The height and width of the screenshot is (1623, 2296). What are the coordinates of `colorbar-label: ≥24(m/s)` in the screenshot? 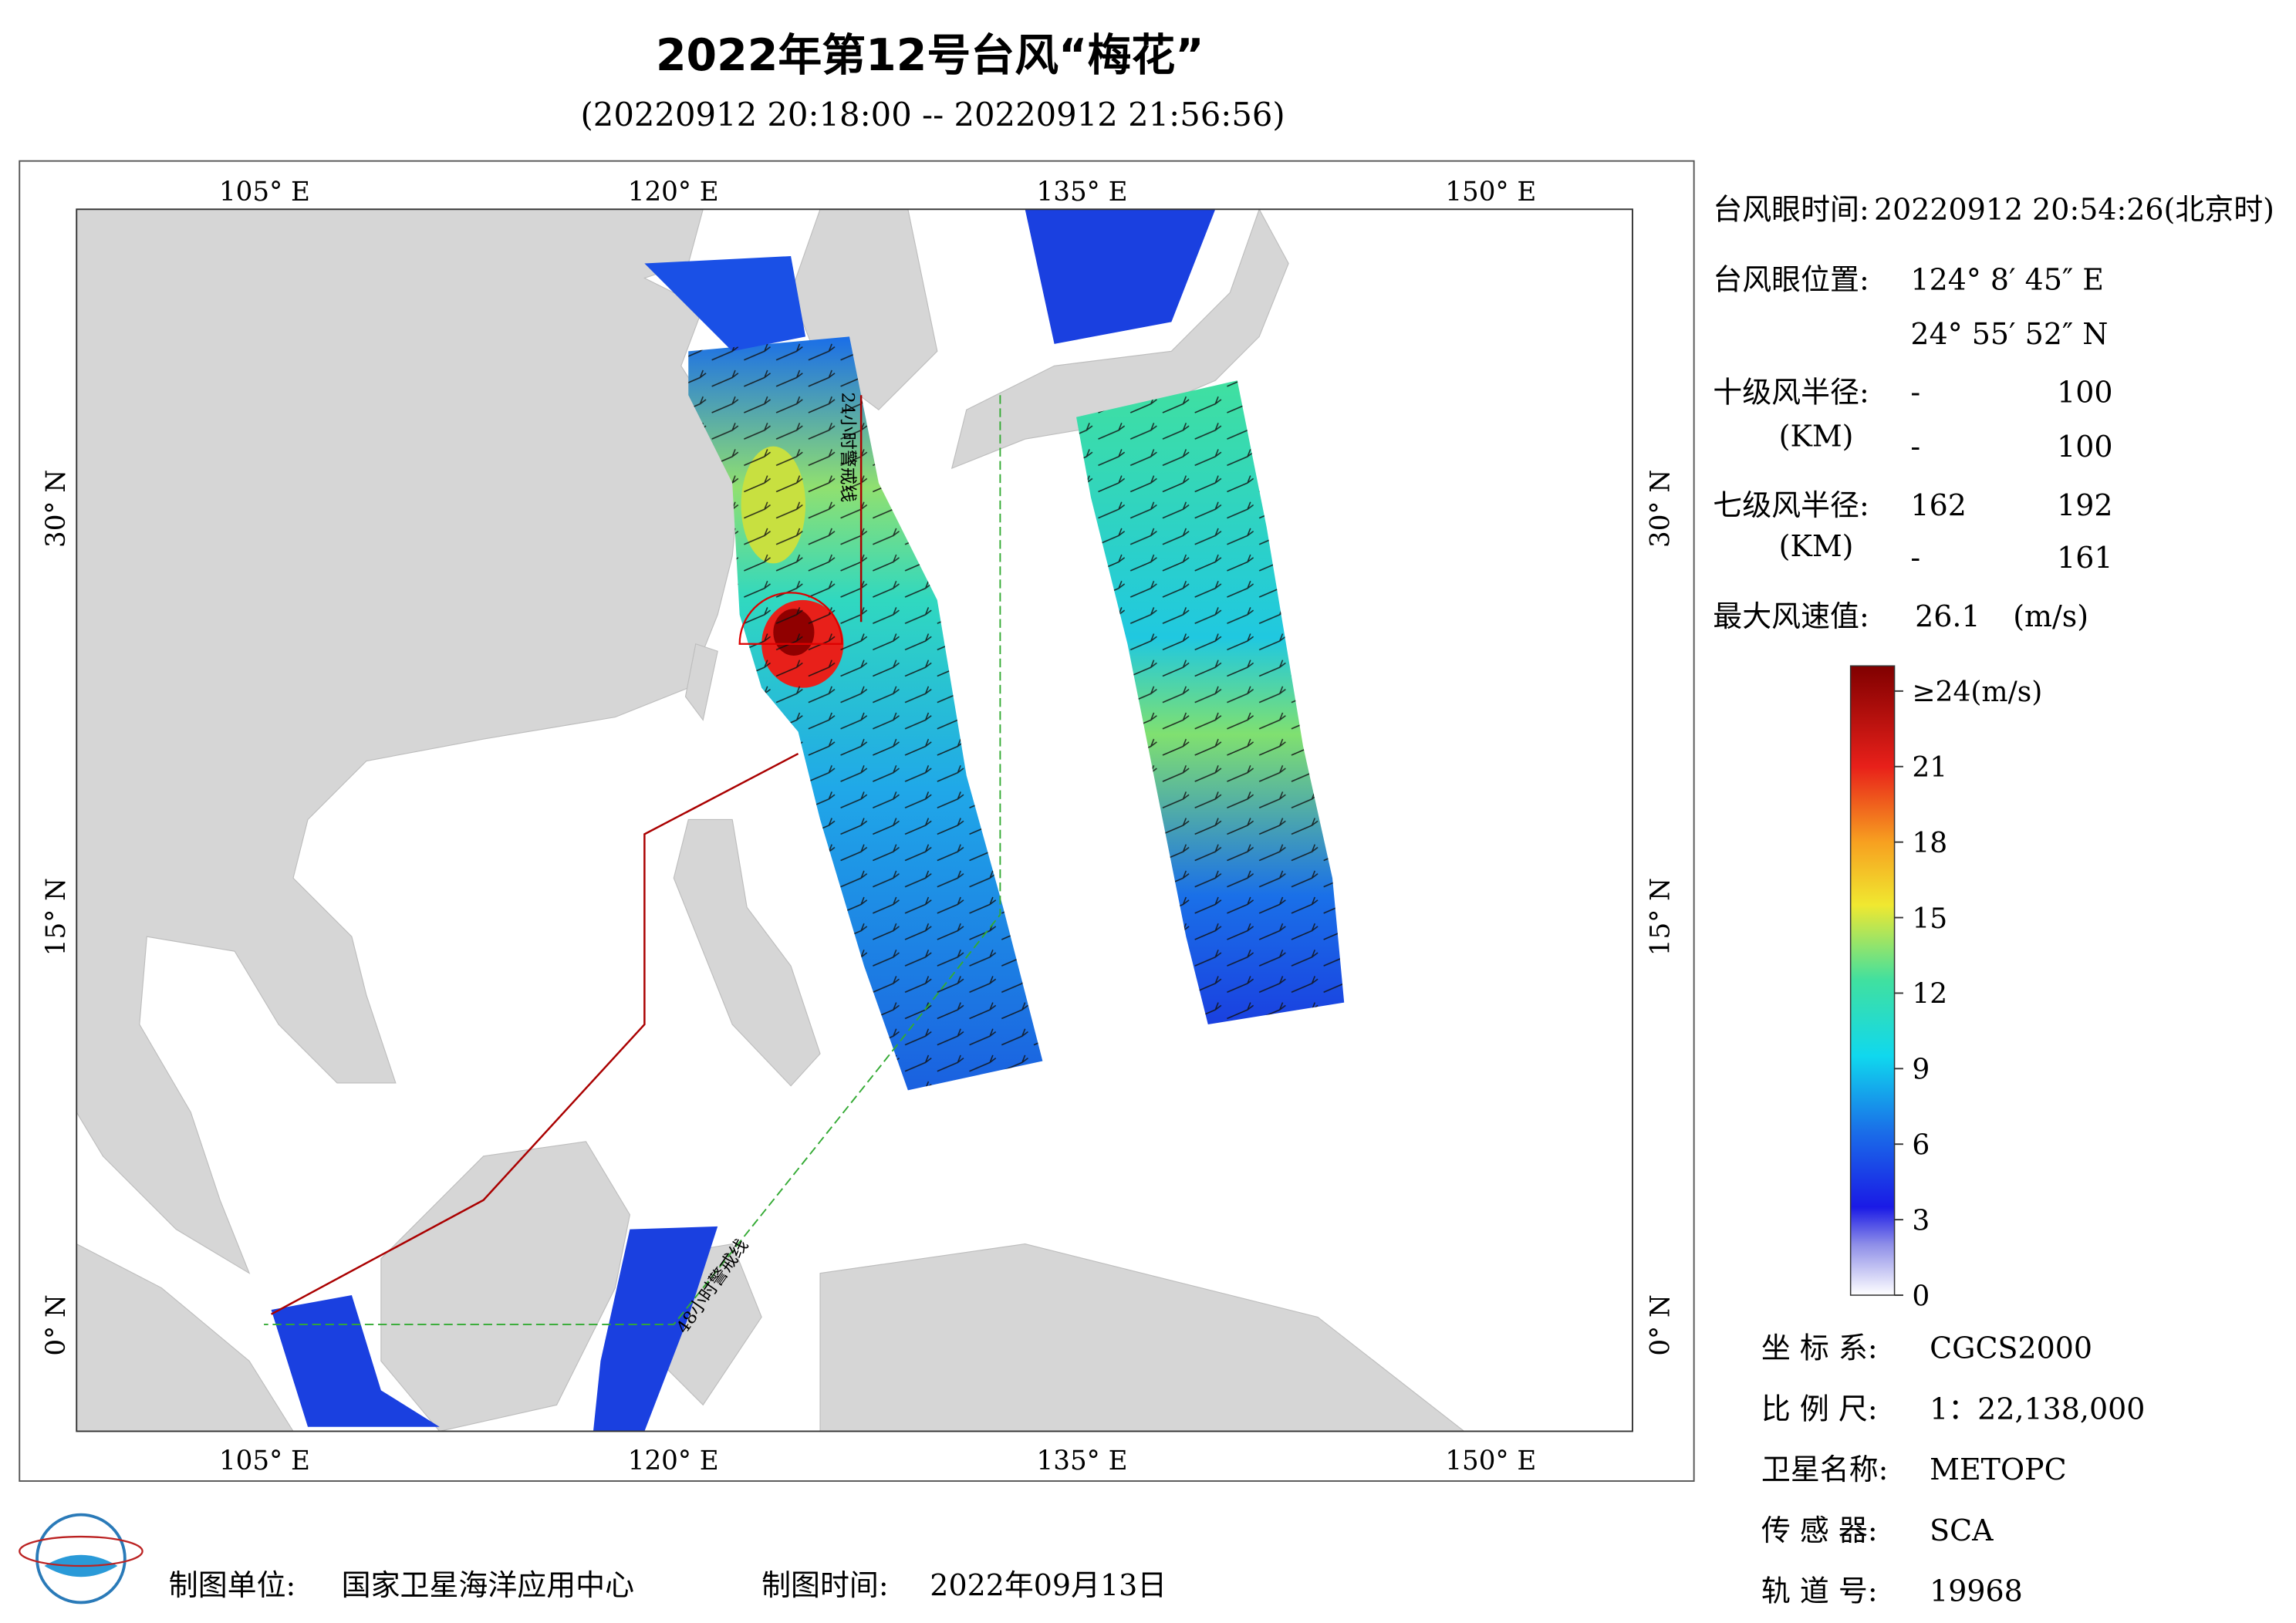 It's located at (1977, 692).